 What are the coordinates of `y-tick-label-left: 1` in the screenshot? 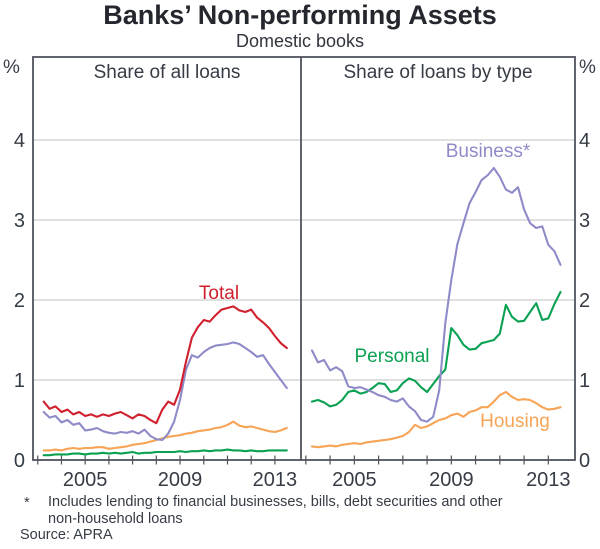 It's located at (19, 381).